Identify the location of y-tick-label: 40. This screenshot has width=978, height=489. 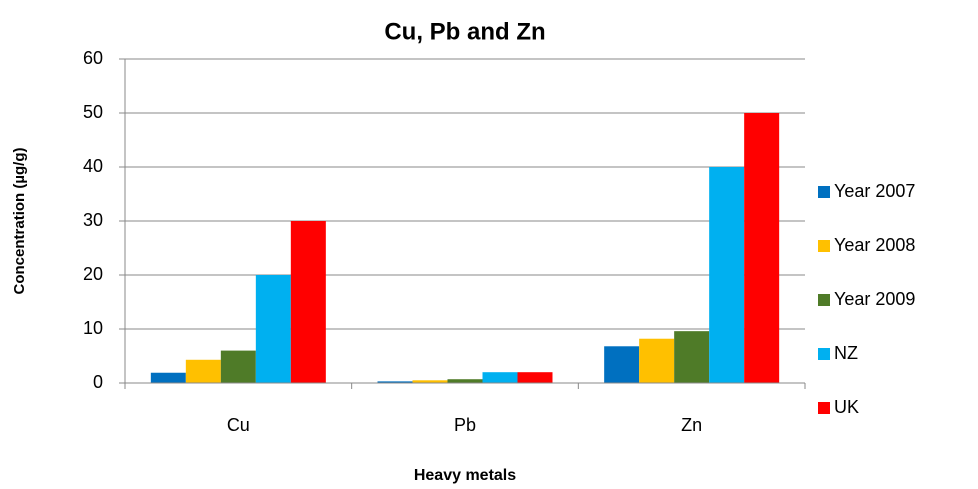
(93, 166).